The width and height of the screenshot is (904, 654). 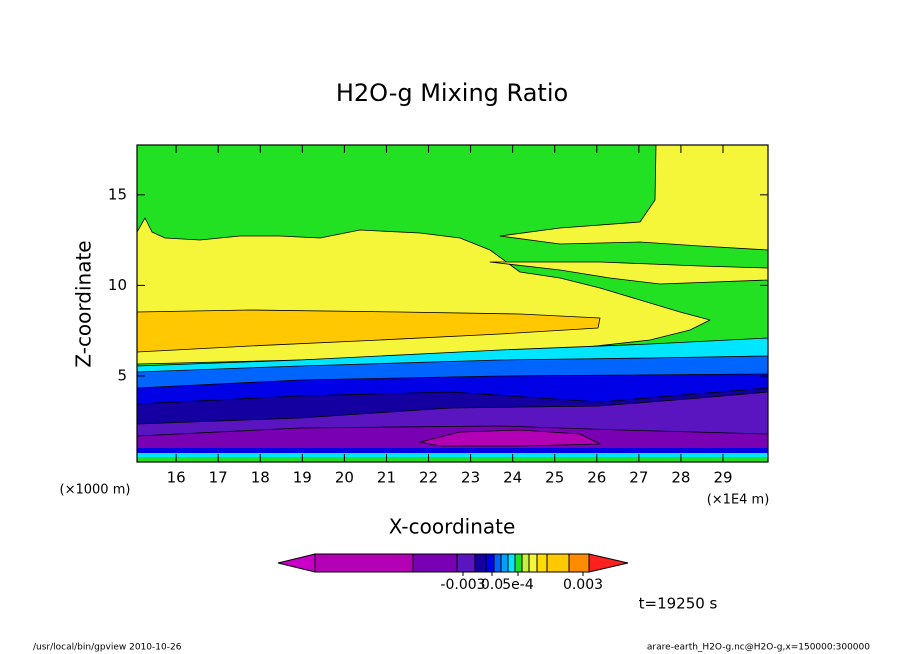 What do you see at coordinates (452, 93) in the screenshot?
I see `chart-title: H2O-g Mixing Ratio` at bounding box center [452, 93].